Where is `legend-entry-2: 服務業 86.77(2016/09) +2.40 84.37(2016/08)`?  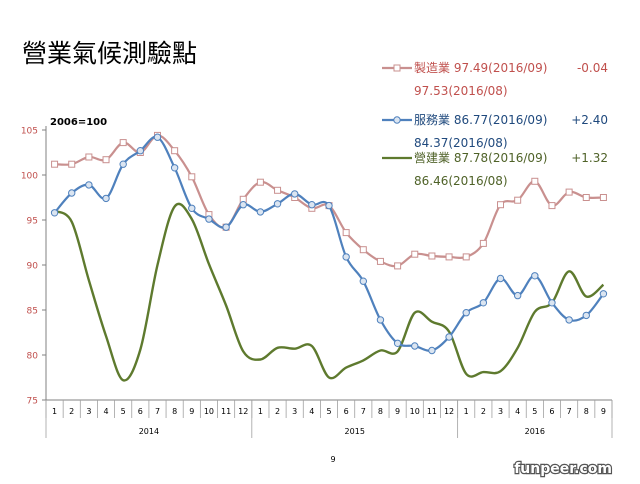 legend-entry-2: 服務業 86.77(2016/09) +2.40 84.37(2016/08) is located at coordinates (495, 131).